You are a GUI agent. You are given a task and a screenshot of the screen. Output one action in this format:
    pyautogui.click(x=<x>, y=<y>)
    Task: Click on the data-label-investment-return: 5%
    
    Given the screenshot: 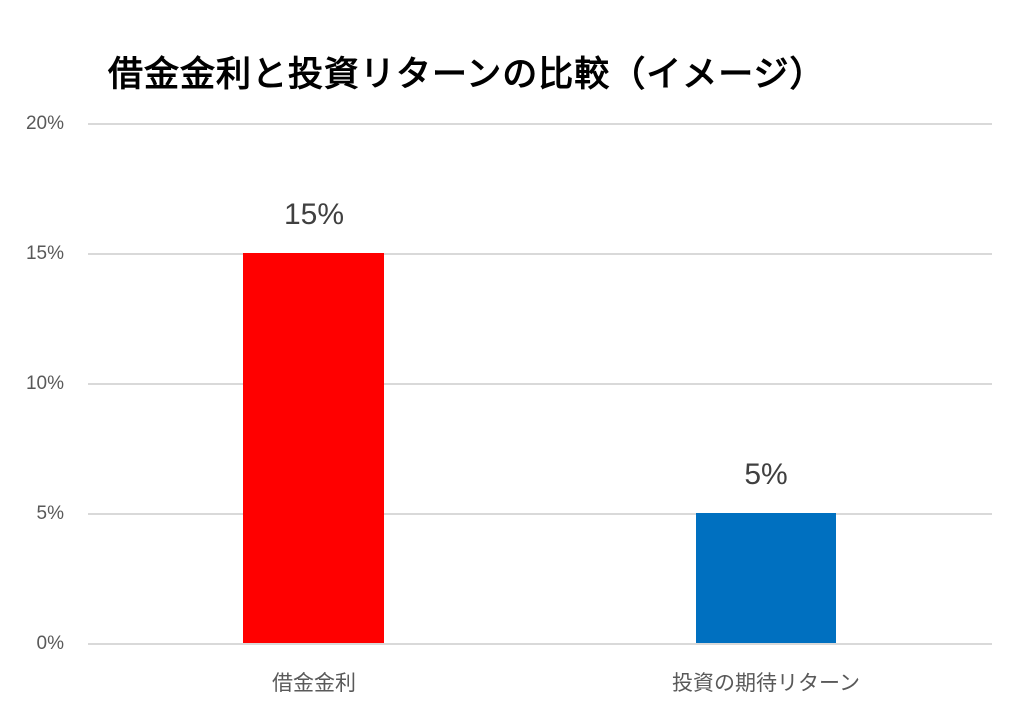 What is the action you would take?
    pyautogui.click(x=766, y=474)
    